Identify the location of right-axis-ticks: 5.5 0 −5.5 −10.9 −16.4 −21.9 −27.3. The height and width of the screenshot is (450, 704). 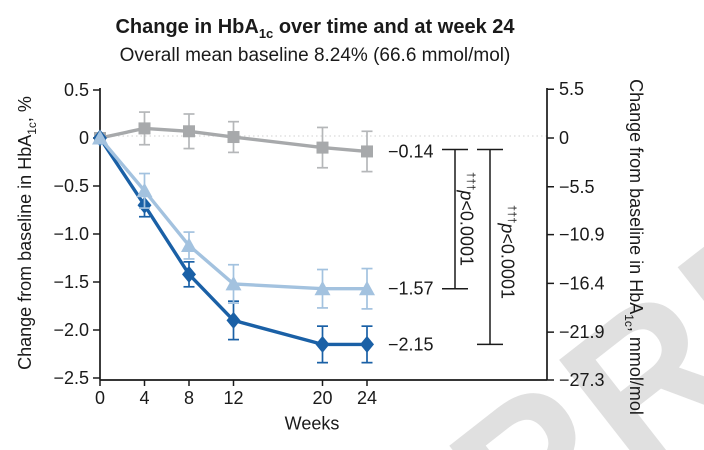
(576, 234).